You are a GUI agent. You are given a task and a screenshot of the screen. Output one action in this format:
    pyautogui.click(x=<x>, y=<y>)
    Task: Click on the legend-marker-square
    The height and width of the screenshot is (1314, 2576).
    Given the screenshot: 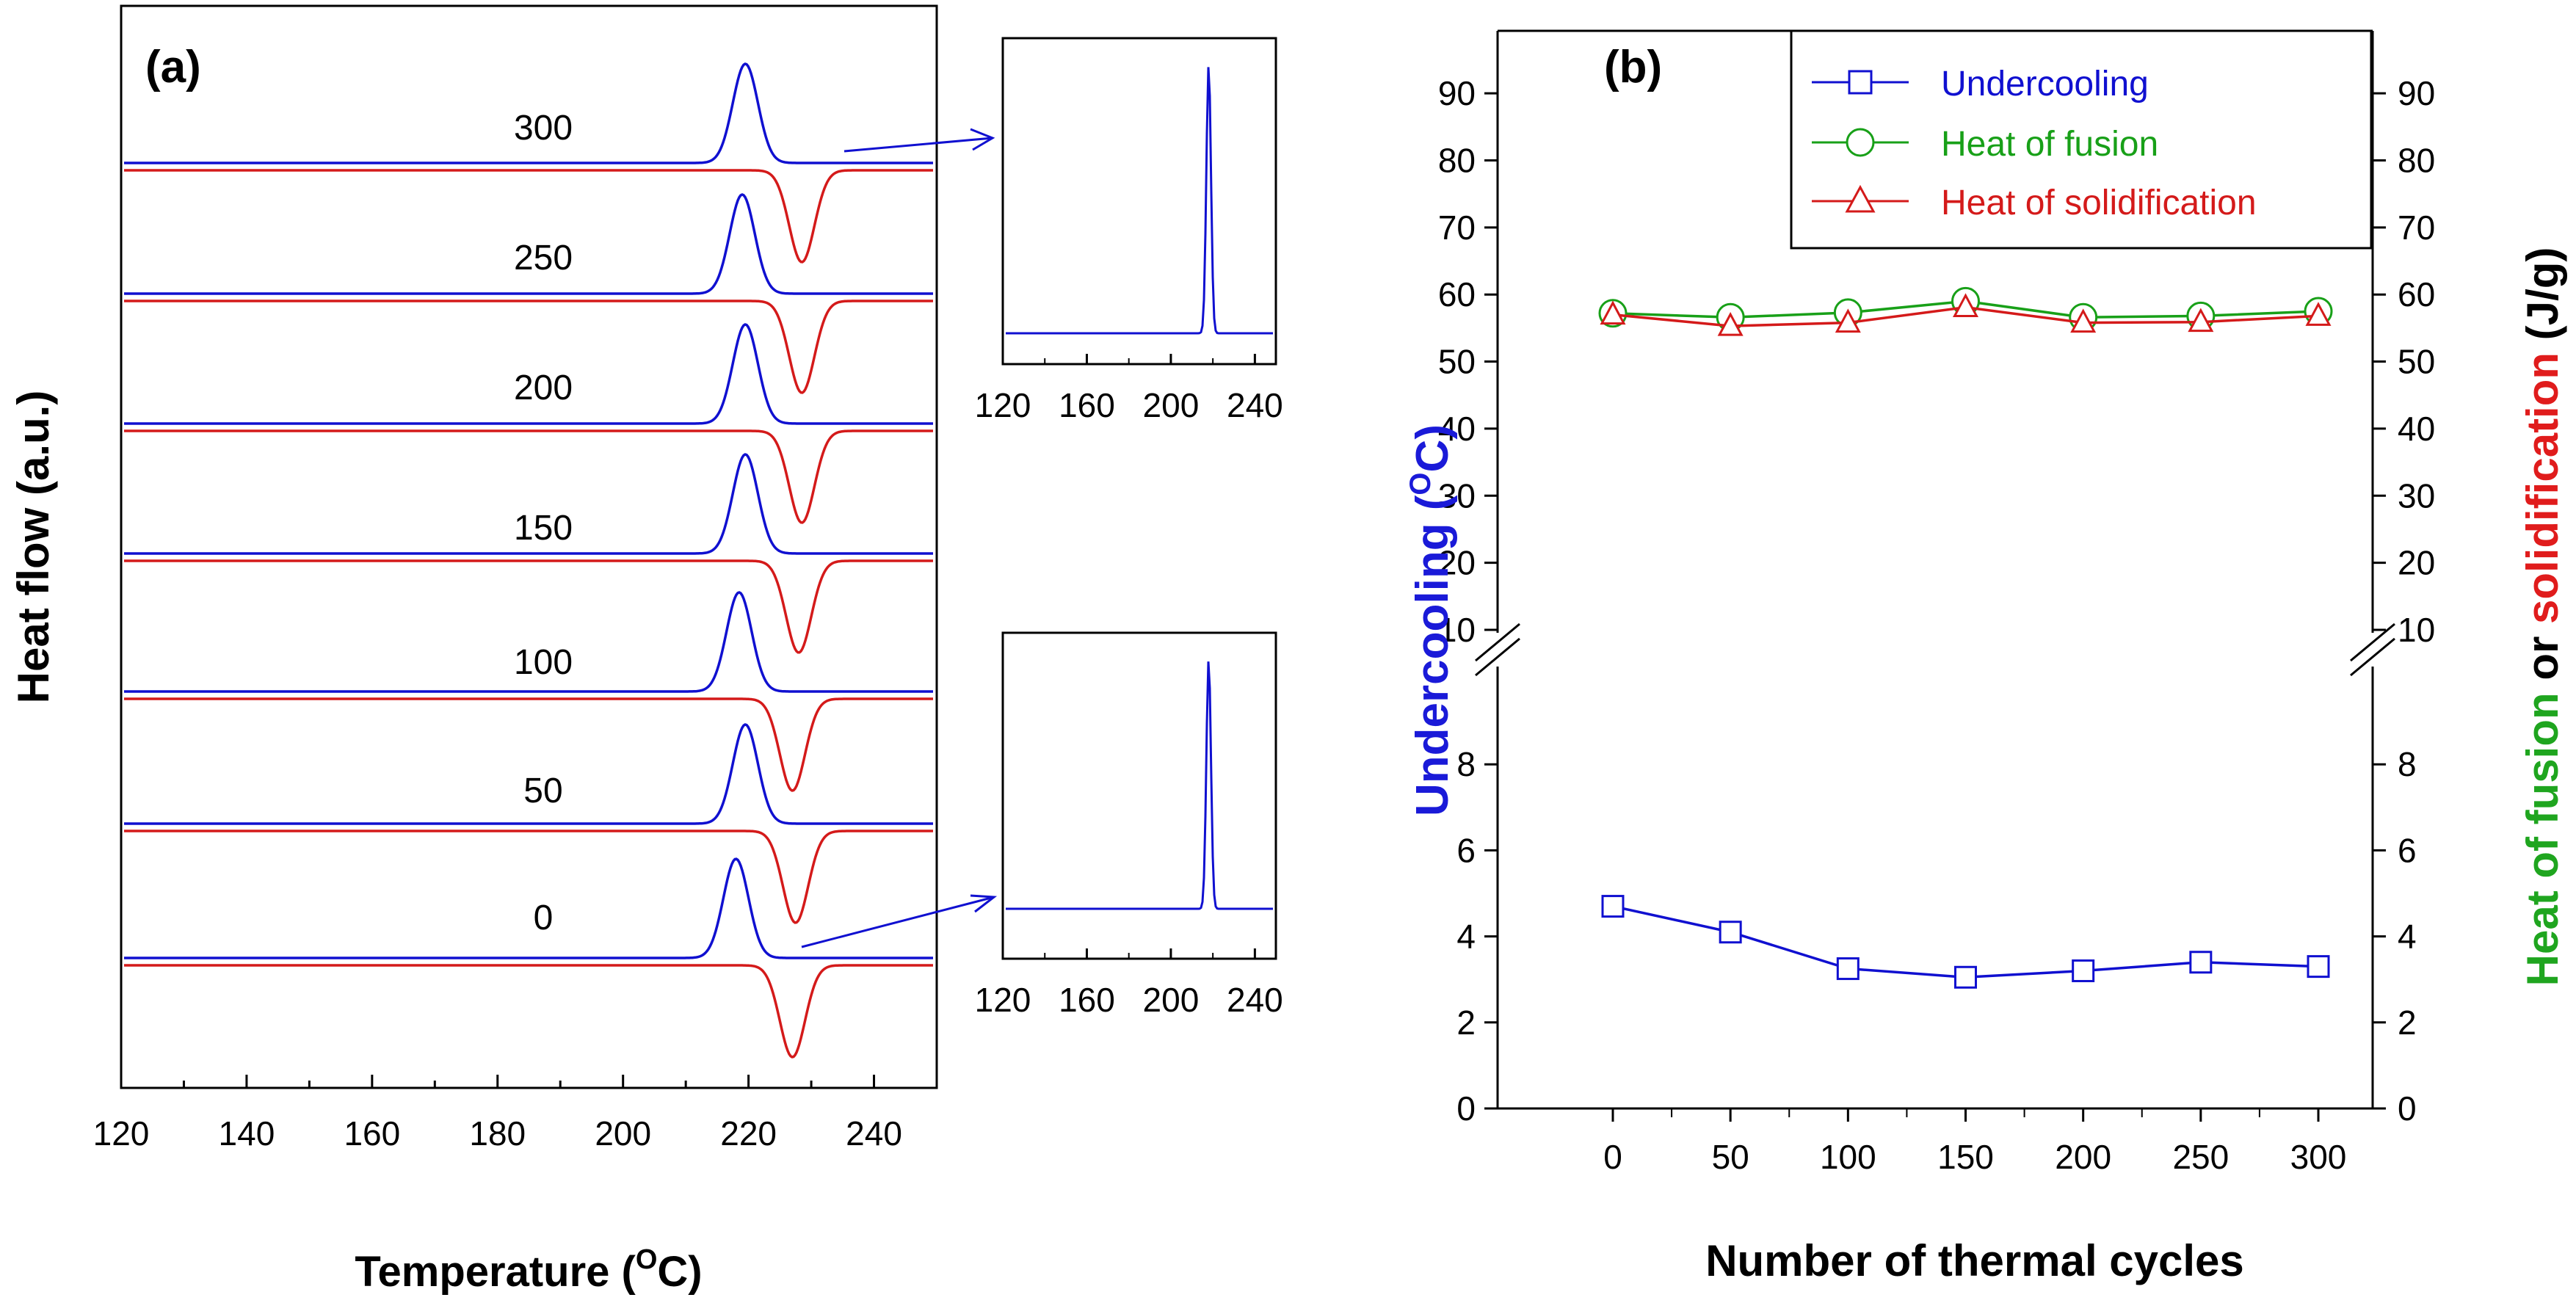 What is the action you would take?
    pyautogui.click(x=1861, y=82)
    